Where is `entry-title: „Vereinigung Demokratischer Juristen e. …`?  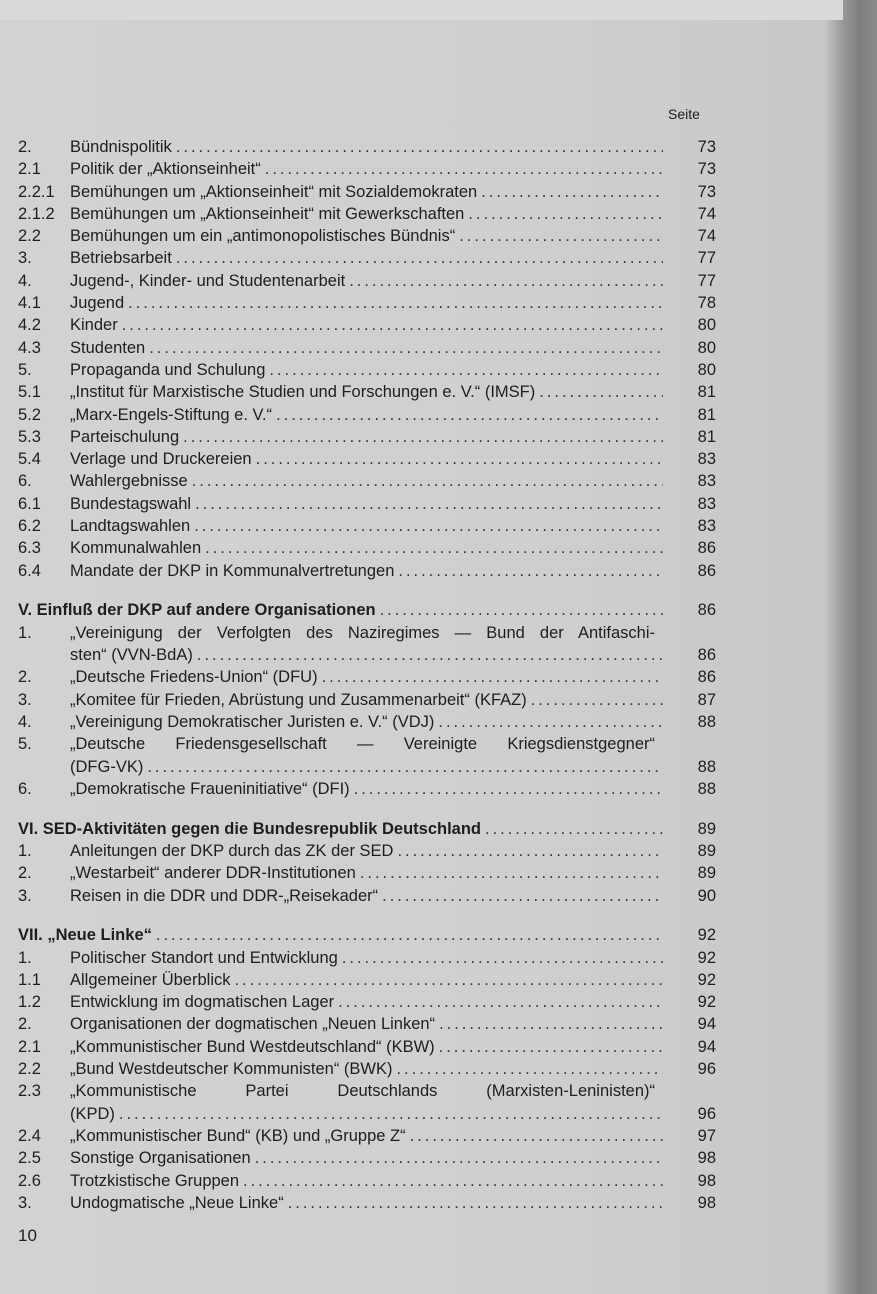
entry-title: „Vereinigung Demokratischer Juristen e. … is located at coordinates (252, 721).